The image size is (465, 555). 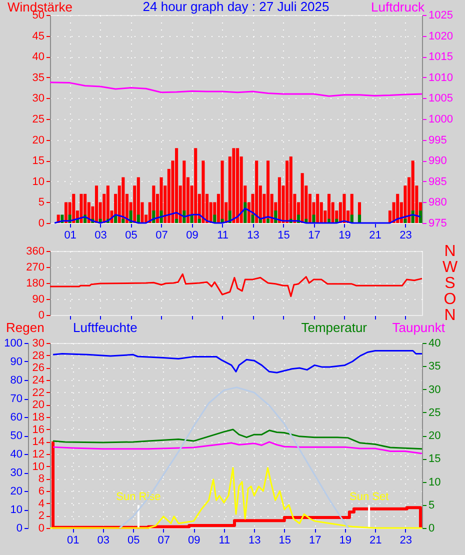 I want to click on annotation: Sun Set, so click(x=369, y=497).